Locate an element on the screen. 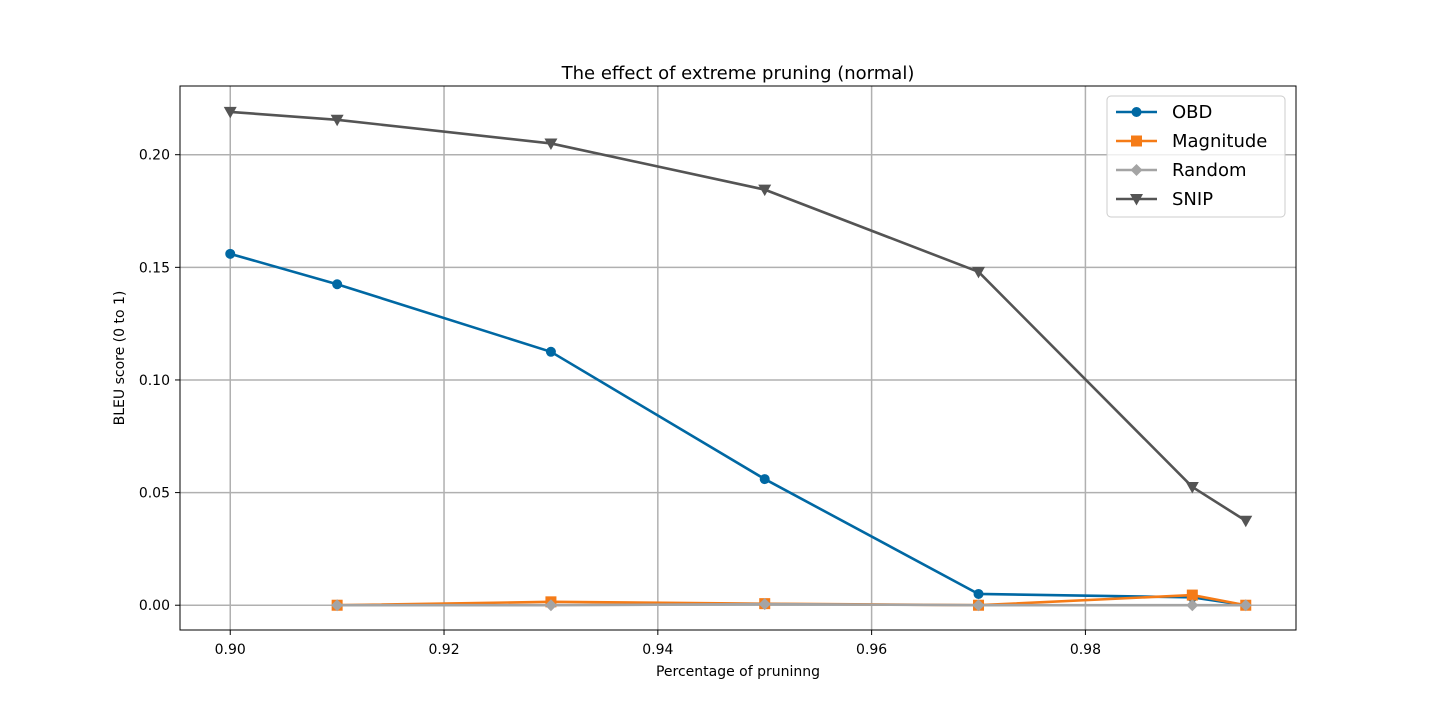 The width and height of the screenshot is (1440, 724). legend-box is located at coordinates (1196, 156).